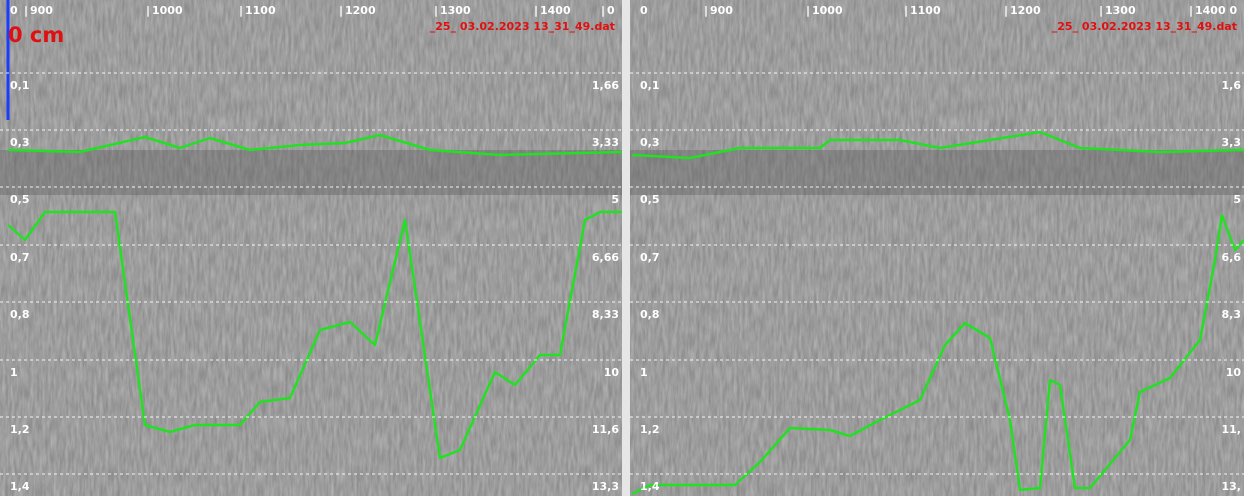  I want to click on time-label: 11,6, so click(605, 429).